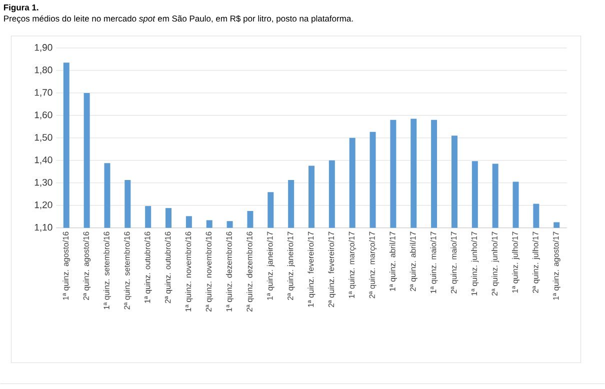  I want to click on y-tick-label: 1,60, so click(43, 116).